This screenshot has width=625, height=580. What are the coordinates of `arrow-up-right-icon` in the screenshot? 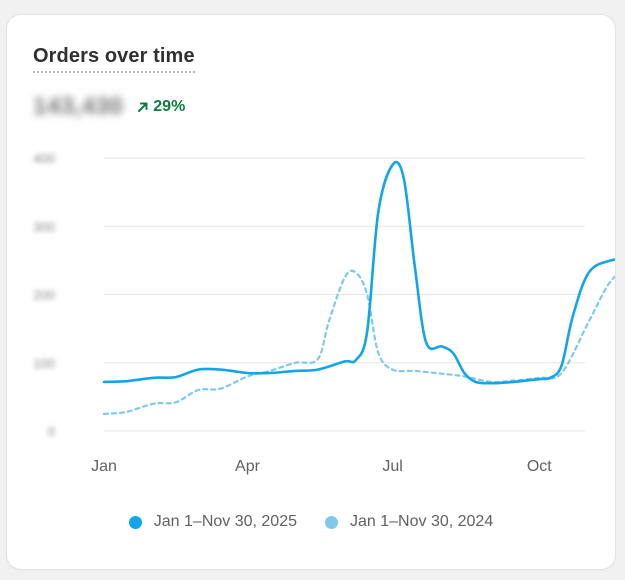 It's located at (143, 107).